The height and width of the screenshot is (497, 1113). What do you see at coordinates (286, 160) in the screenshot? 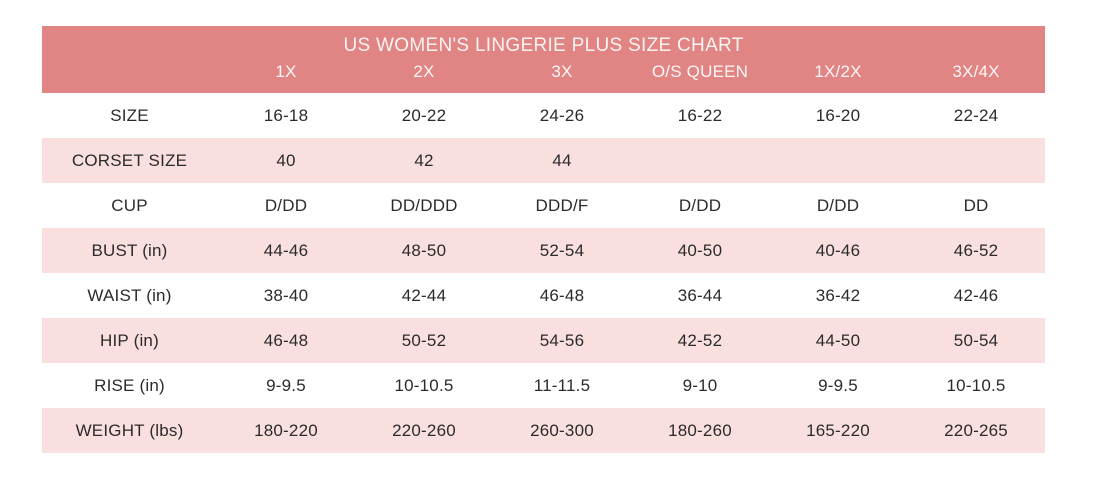
I see `cell: 40` at bounding box center [286, 160].